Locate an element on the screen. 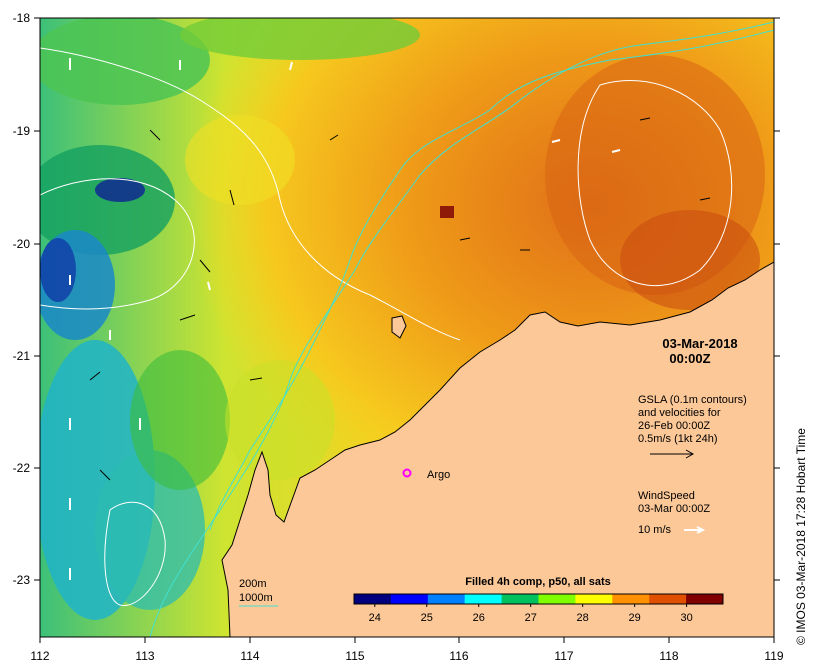 The height and width of the screenshot is (672, 818). lat-tick: -23 is located at coordinates (22, 580).